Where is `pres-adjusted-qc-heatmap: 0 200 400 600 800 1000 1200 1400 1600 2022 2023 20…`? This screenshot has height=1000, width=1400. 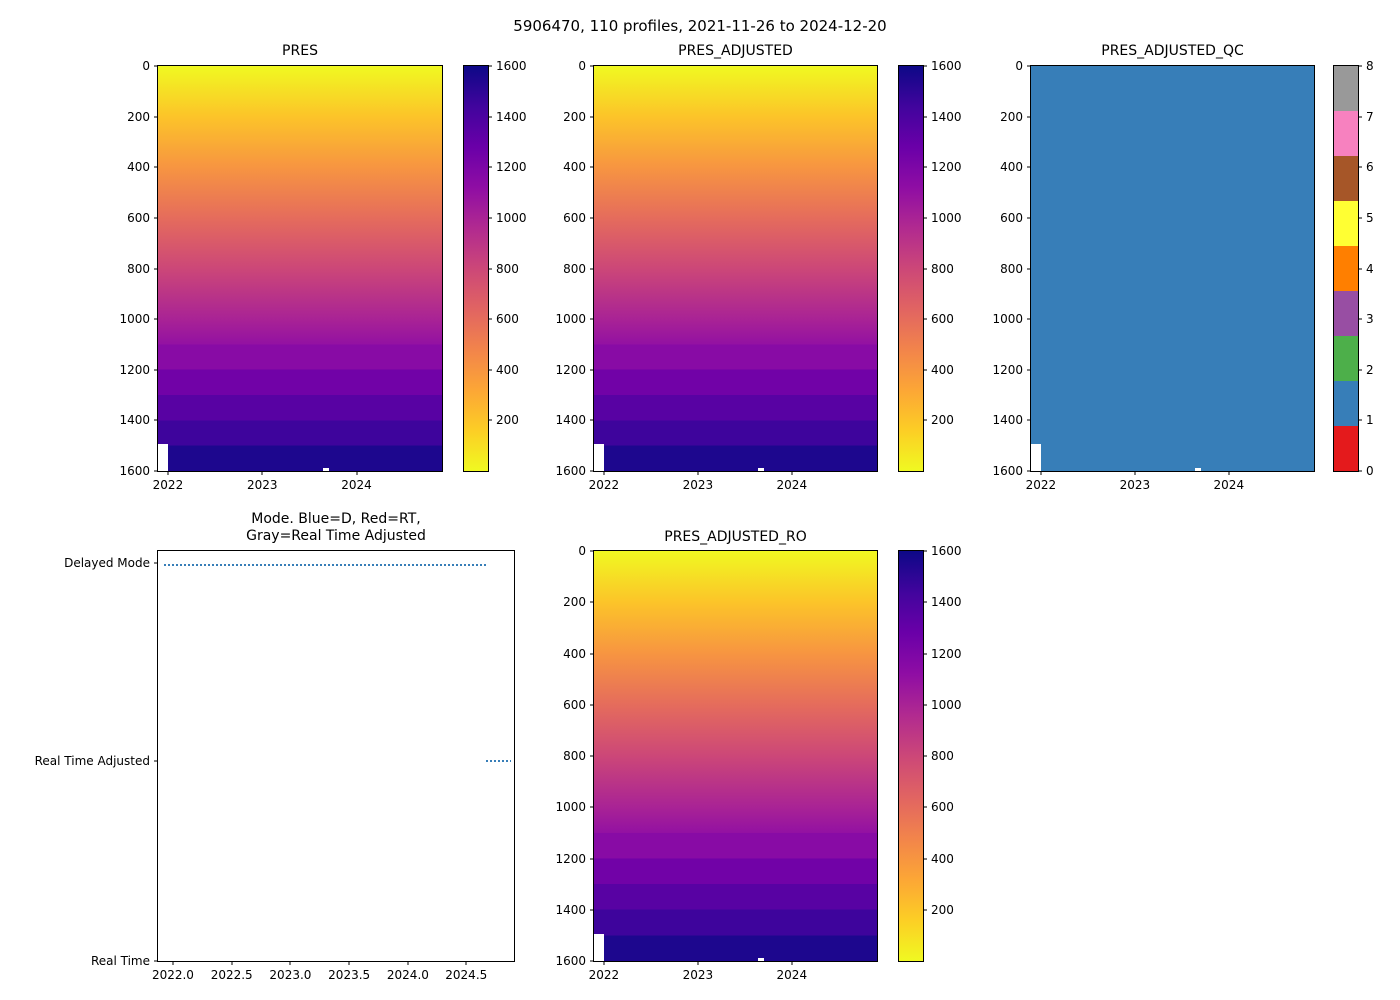
pres-adjusted-qc-heatmap: 0 200 400 600 800 1000 1200 1400 1600 2022 2023 20… is located at coordinates (1153, 275).